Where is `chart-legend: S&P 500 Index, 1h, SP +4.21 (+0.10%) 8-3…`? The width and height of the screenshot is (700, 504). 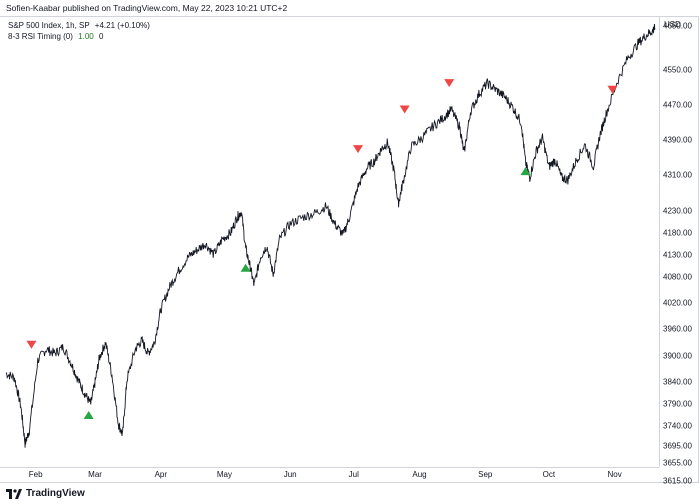
chart-legend: S&P 500 Index, 1h, SP +4.21 (+0.10%) 8-3… is located at coordinates (79, 31).